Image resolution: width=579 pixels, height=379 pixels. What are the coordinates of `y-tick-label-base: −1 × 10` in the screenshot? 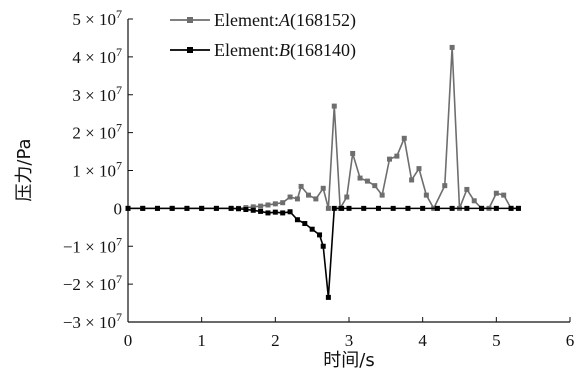 It's located at (89, 246).